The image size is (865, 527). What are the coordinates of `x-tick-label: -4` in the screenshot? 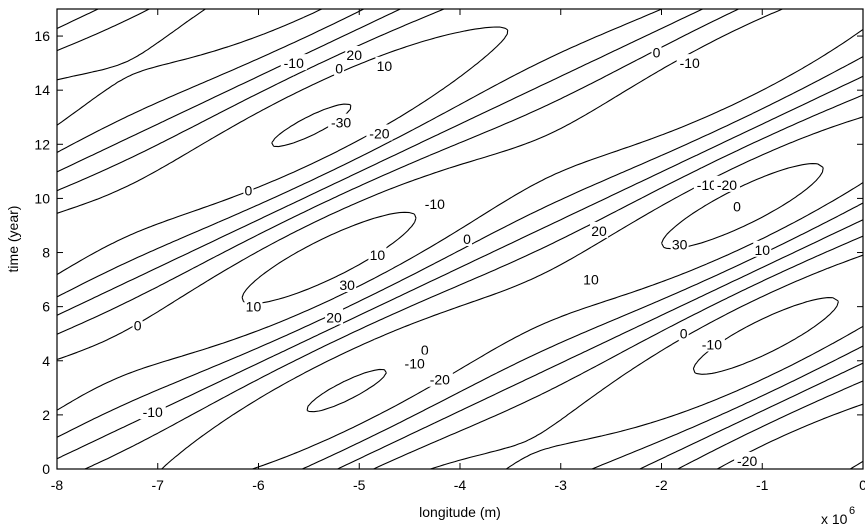 It's located at (460, 485).